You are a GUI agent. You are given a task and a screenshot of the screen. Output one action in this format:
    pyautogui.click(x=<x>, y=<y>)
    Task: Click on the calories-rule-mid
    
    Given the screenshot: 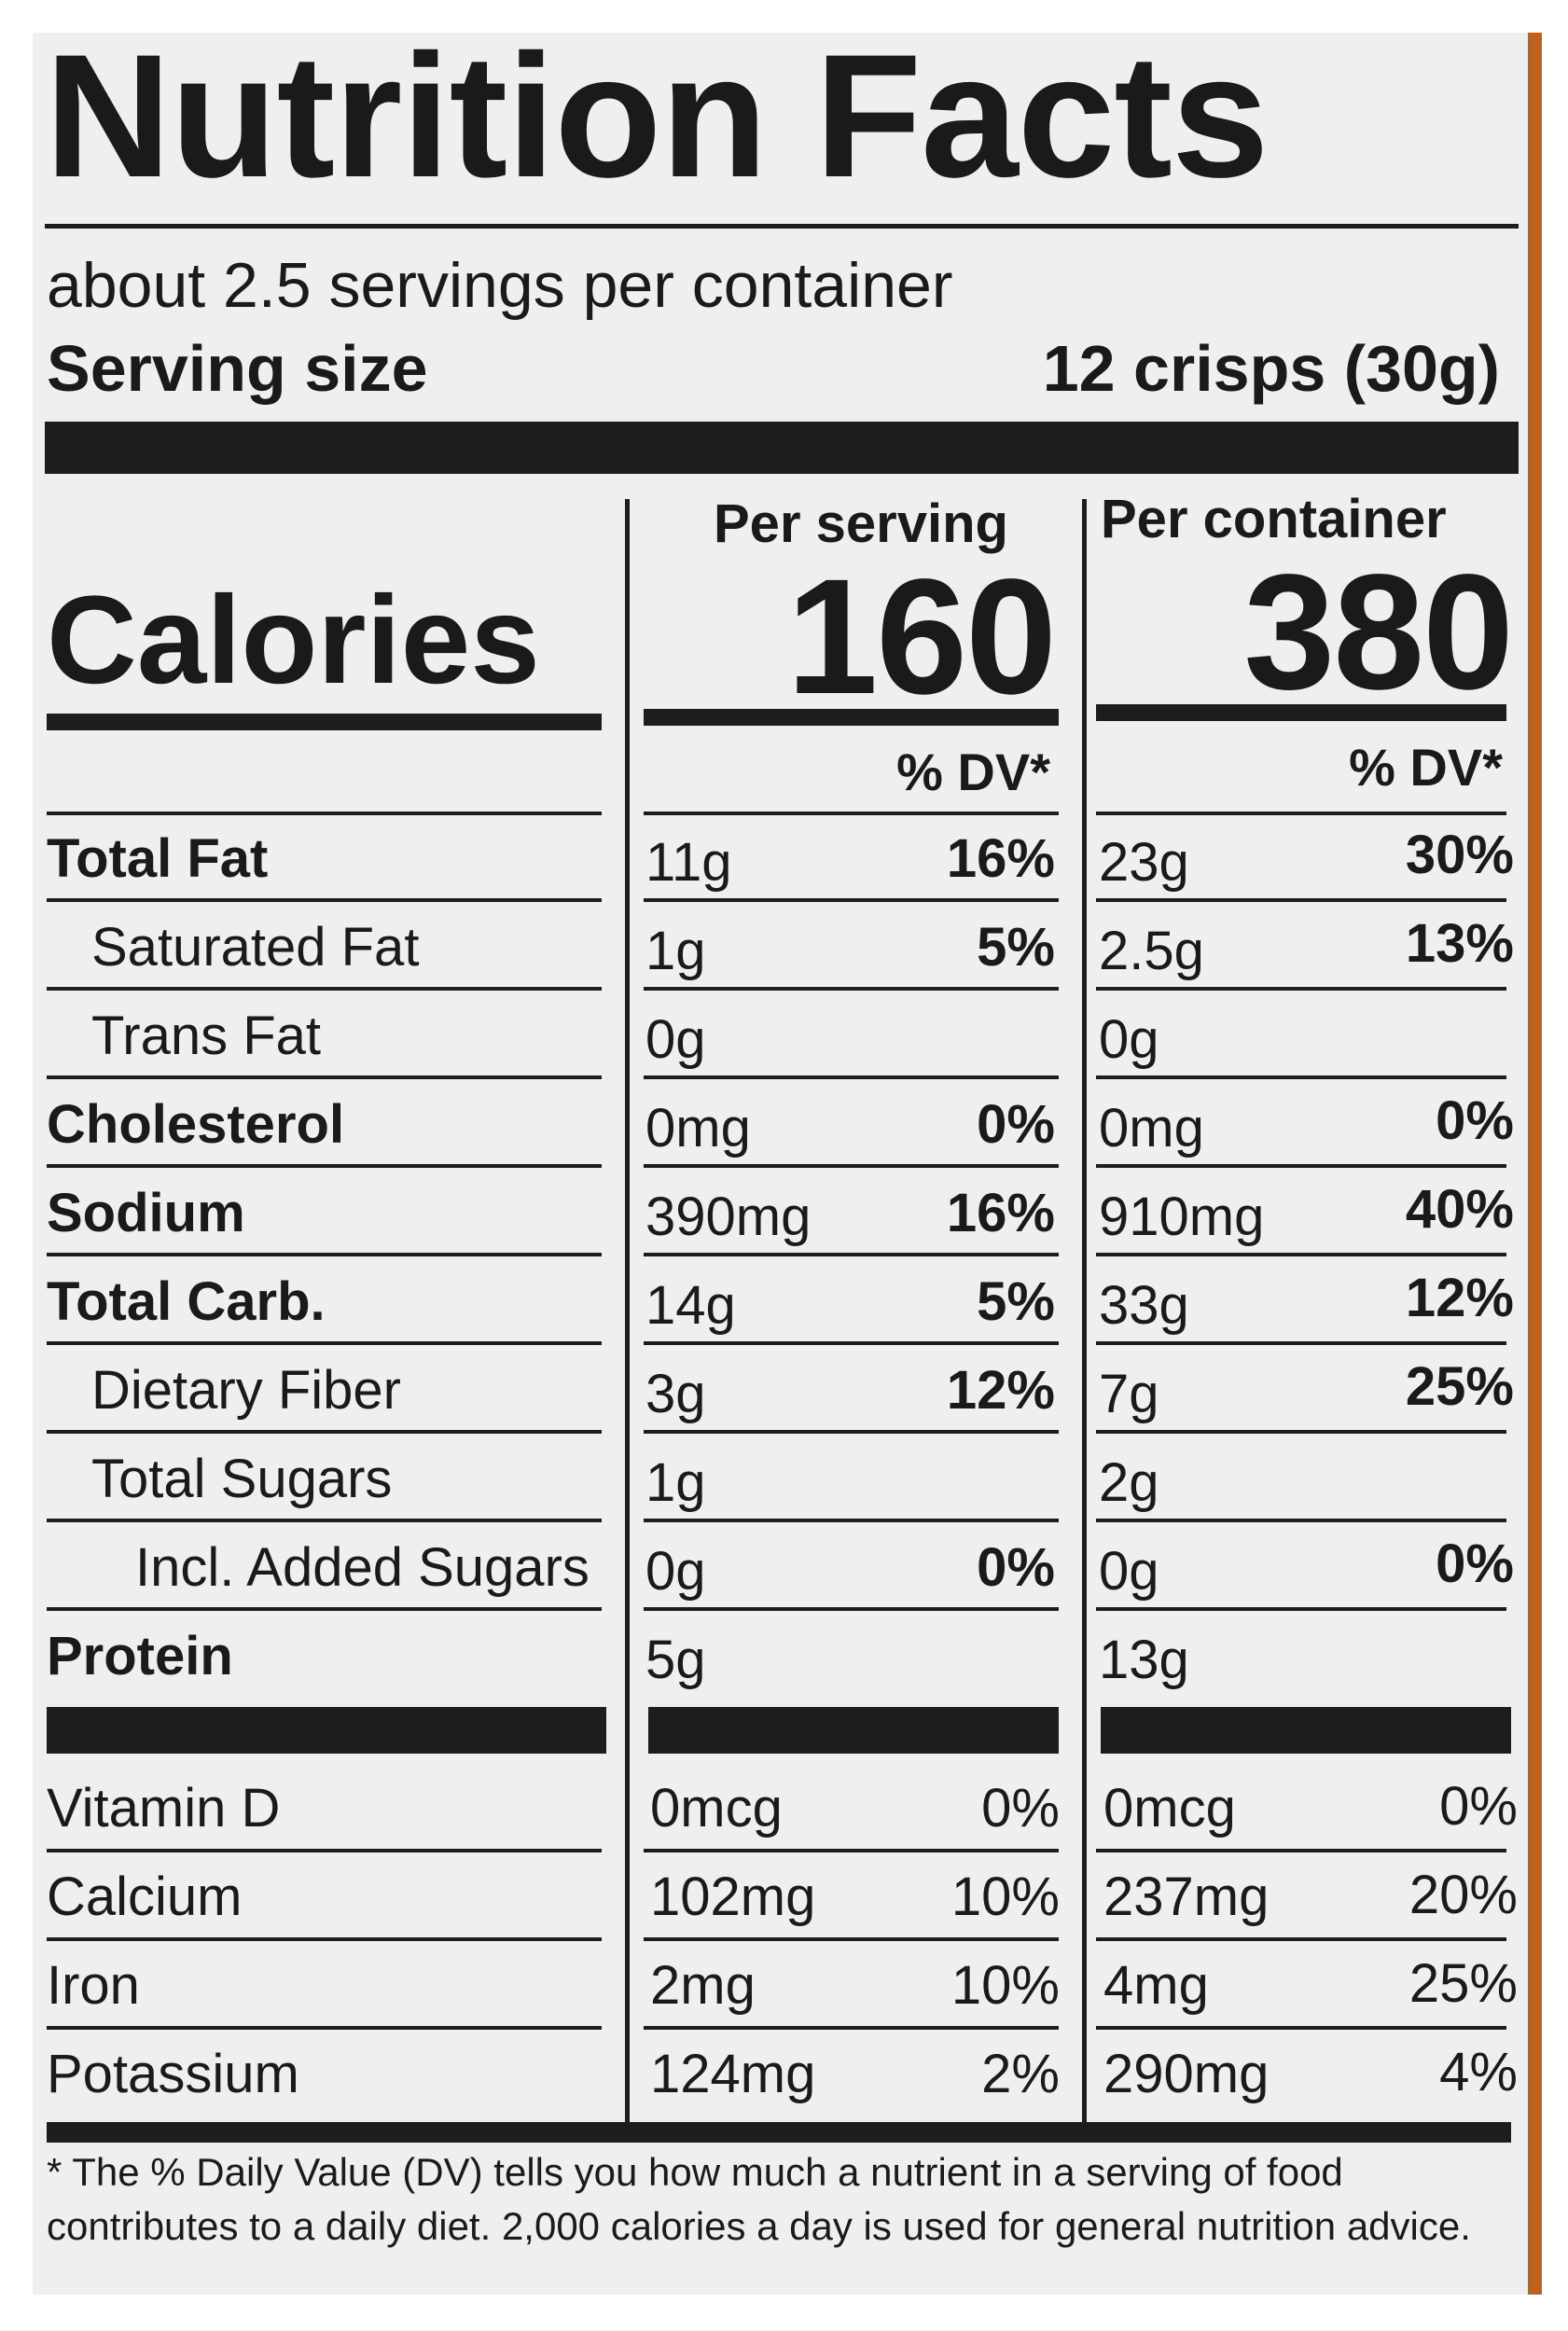 What is the action you would take?
    pyautogui.click(x=851, y=717)
    